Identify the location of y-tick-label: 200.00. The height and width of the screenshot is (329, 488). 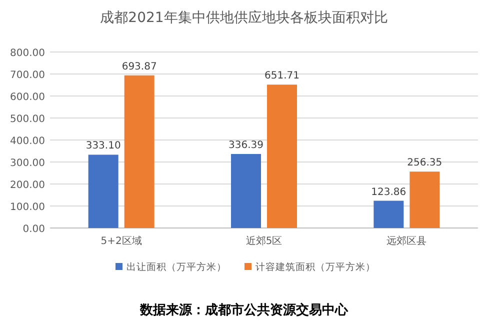
(27, 185).